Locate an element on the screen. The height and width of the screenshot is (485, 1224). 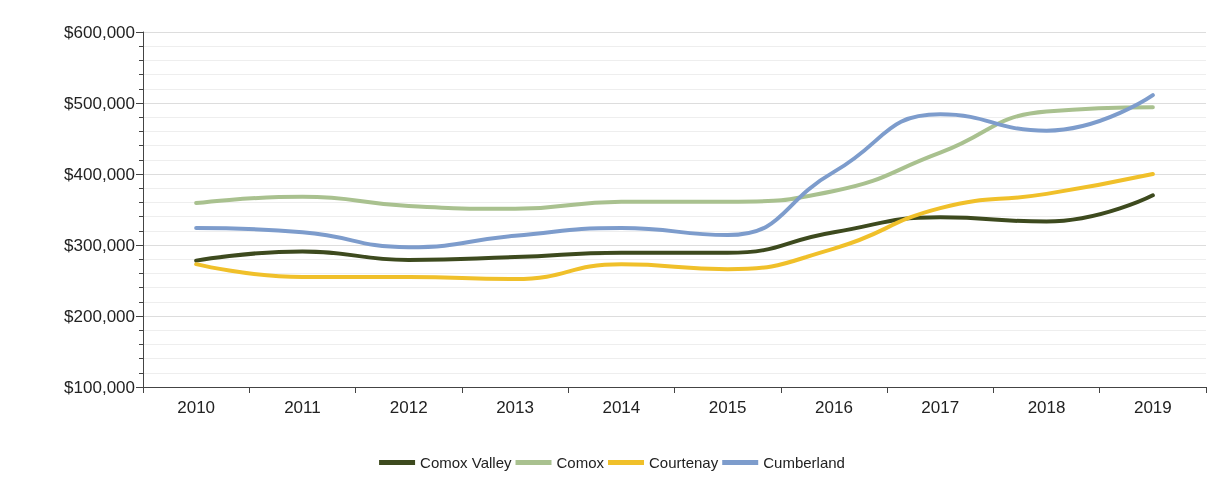
y-tick-label: $100,000 is located at coordinates (99, 387).